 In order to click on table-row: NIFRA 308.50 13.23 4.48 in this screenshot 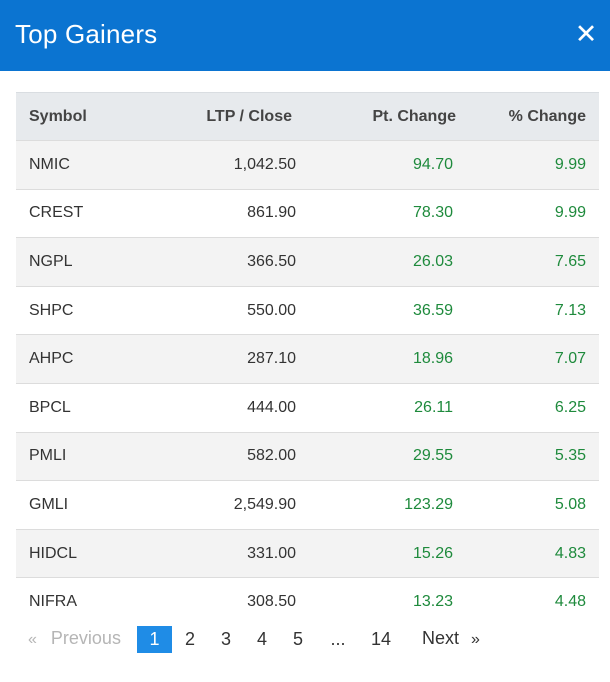, I will do `click(307, 602)`.